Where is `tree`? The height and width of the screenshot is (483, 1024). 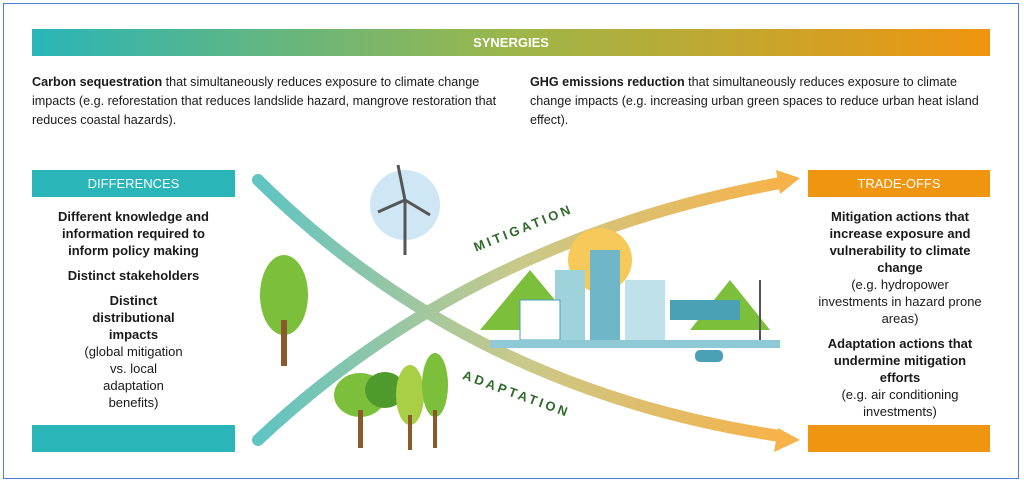 tree is located at coordinates (284, 310).